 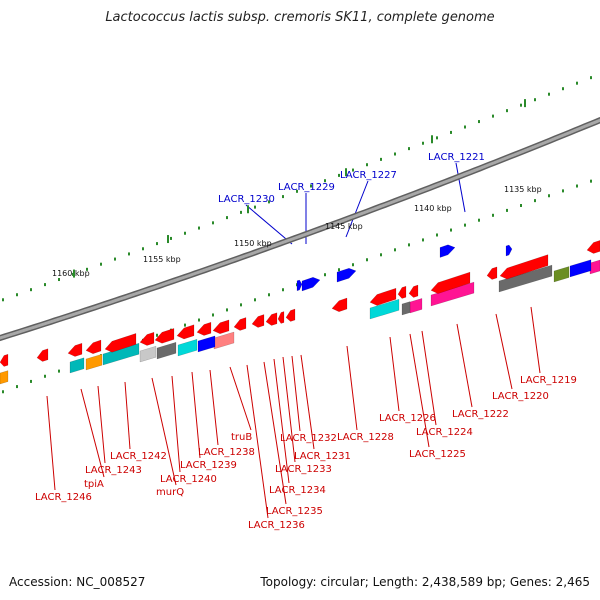 I want to click on gene-label: LACR_1243, so click(x=113, y=470).